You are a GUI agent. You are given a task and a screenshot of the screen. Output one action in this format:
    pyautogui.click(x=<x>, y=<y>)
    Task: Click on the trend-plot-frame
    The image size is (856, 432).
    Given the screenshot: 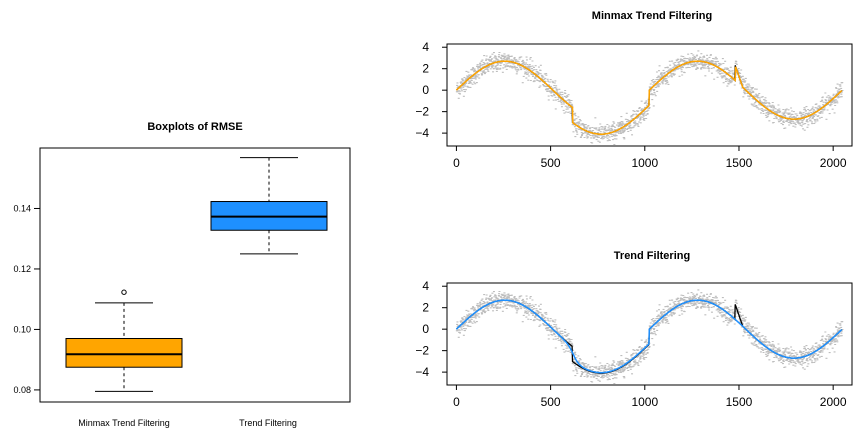 What is the action you would take?
    pyautogui.click(x=649, y=334)
    